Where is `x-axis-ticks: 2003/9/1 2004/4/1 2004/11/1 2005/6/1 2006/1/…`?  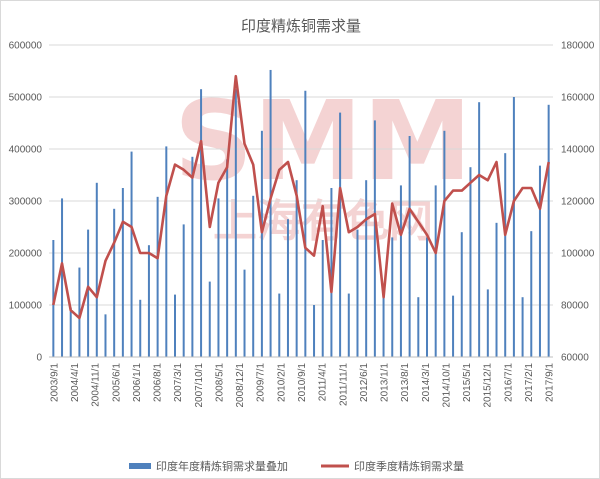
x-axis-ticks: 2003/9/1 2004/4/1 2004/11/1 2005/6/1 2006/1/… is located at coordinates (302, 385).